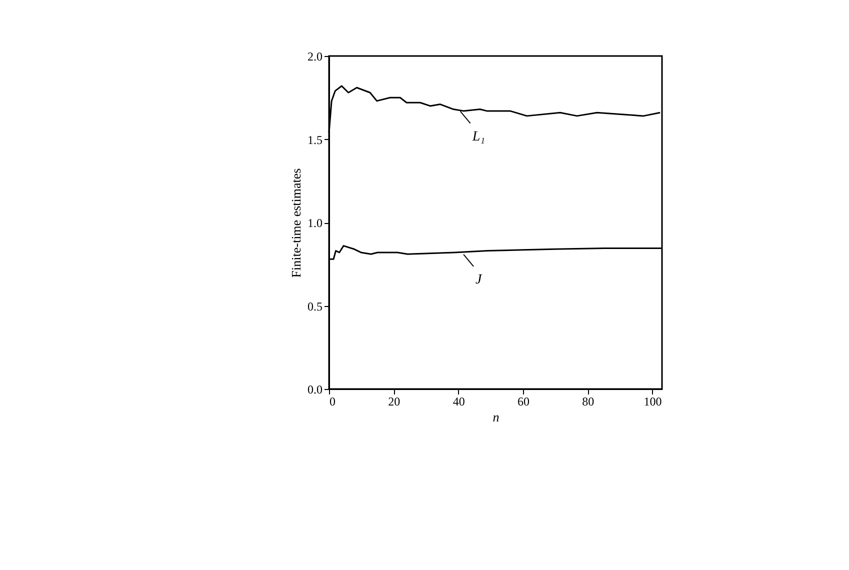  What do you see at coordinates (653, 401) in the screenshot?
I see `x-tick-label: 100` at bounding box center [653, 401].